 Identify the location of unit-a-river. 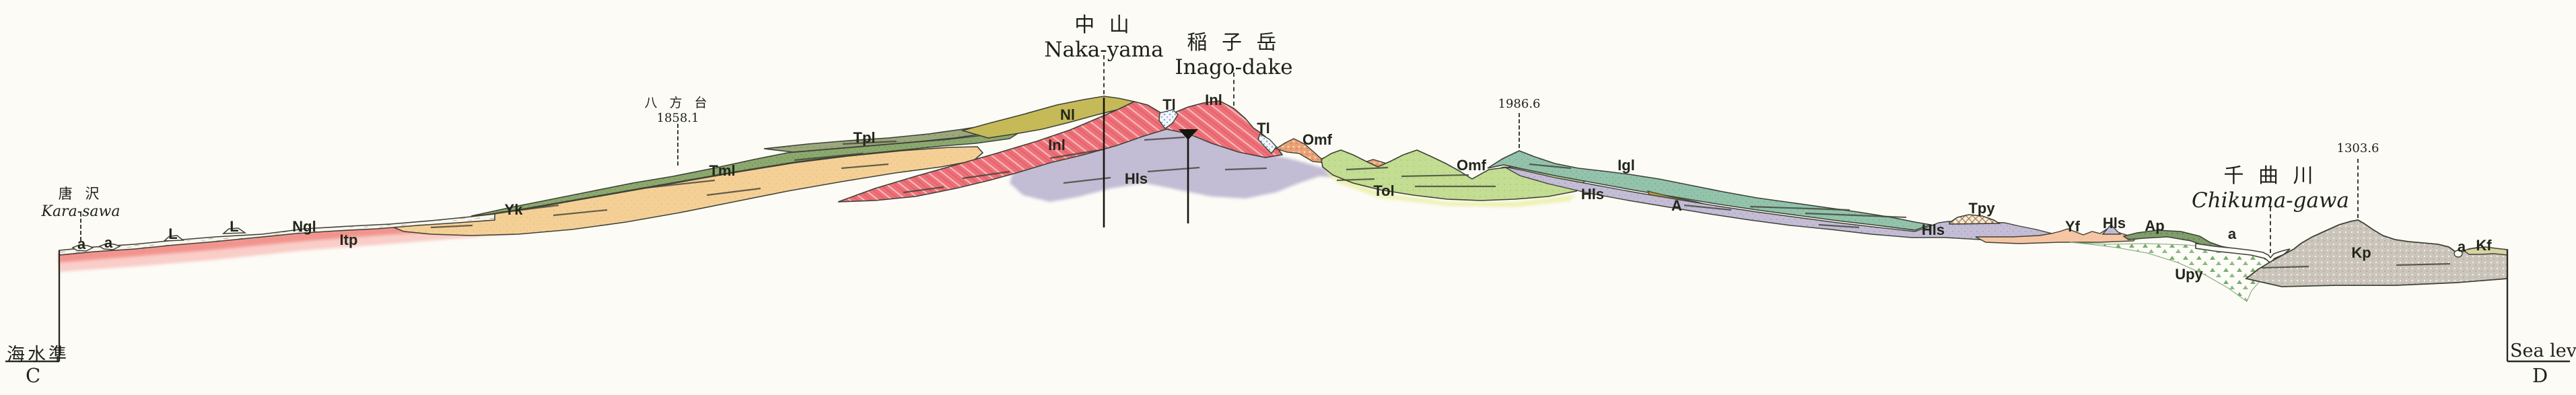
(2243, 253).